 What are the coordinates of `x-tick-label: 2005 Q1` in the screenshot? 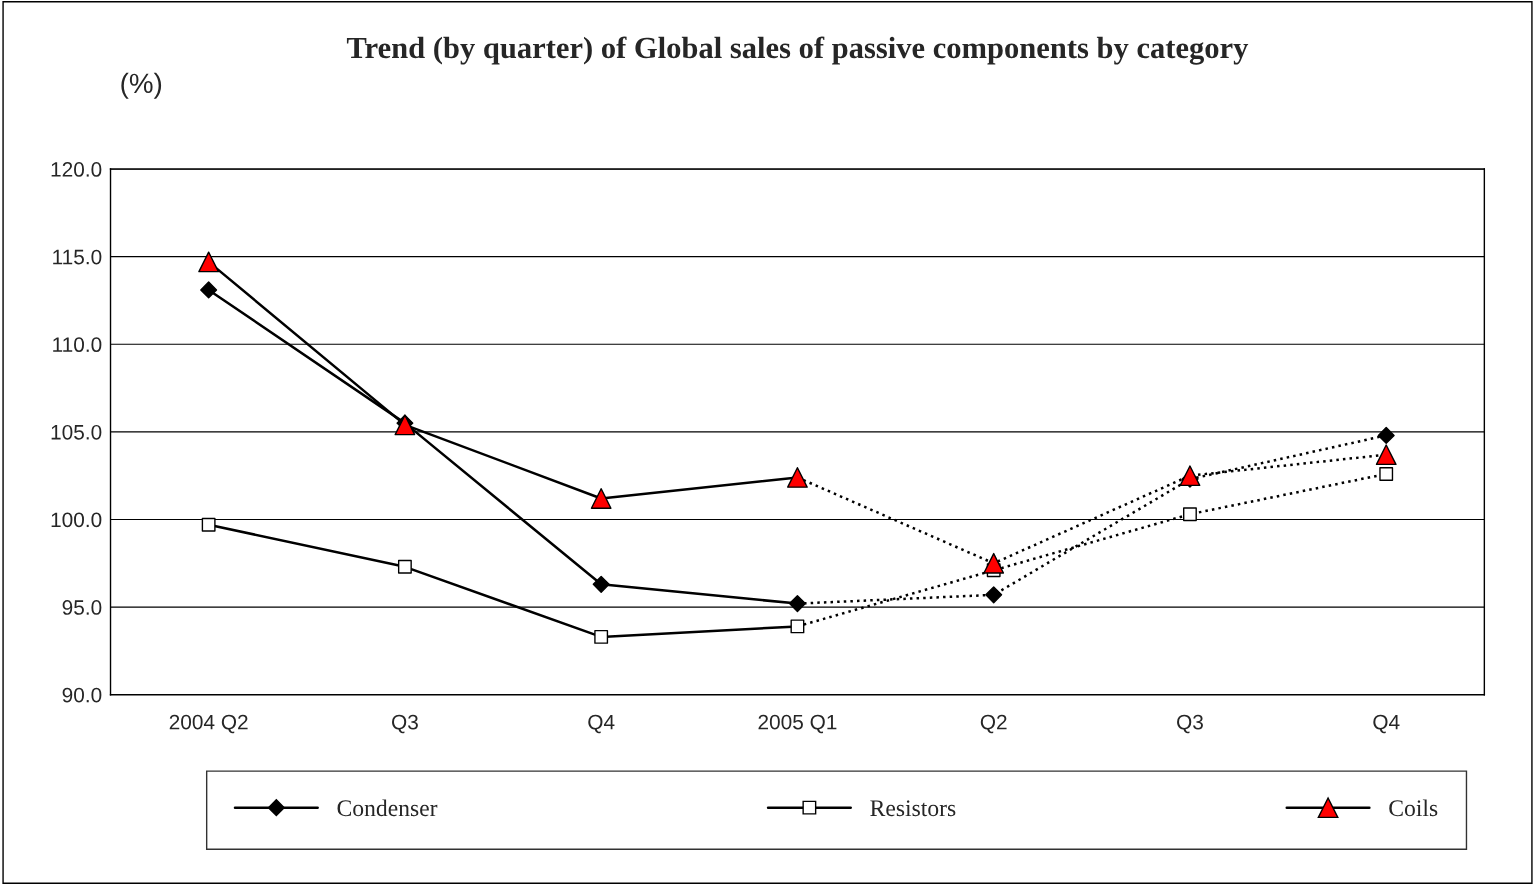 It's located at (797, 724).